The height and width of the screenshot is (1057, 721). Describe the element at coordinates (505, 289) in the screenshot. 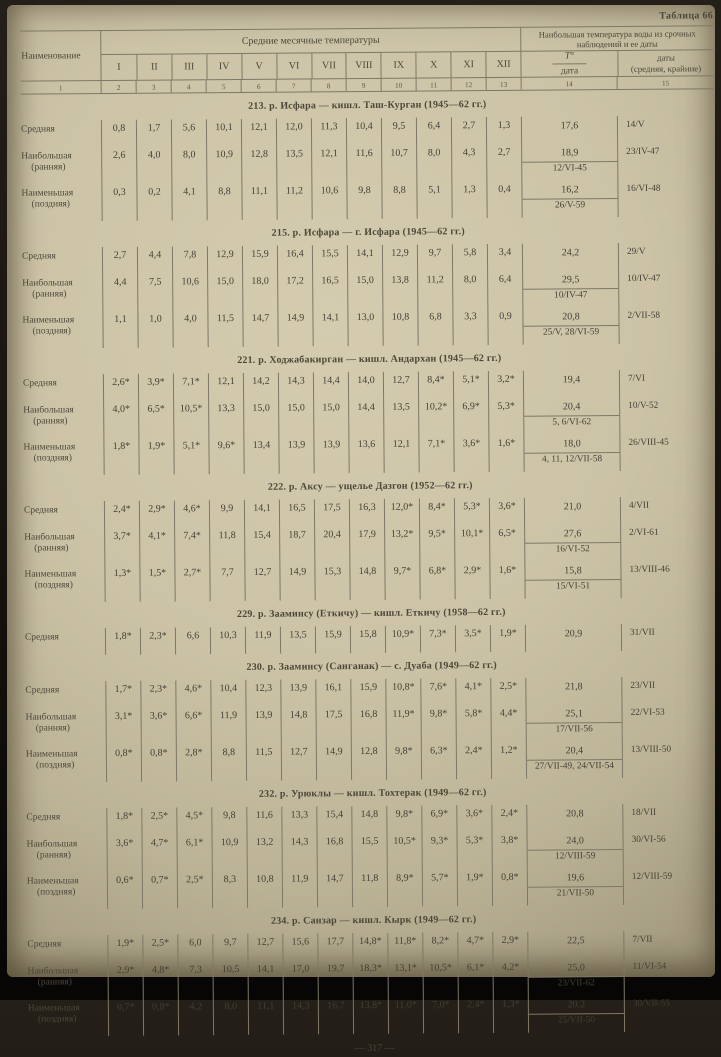

I see `month-temp-value: 6,4` at that location.